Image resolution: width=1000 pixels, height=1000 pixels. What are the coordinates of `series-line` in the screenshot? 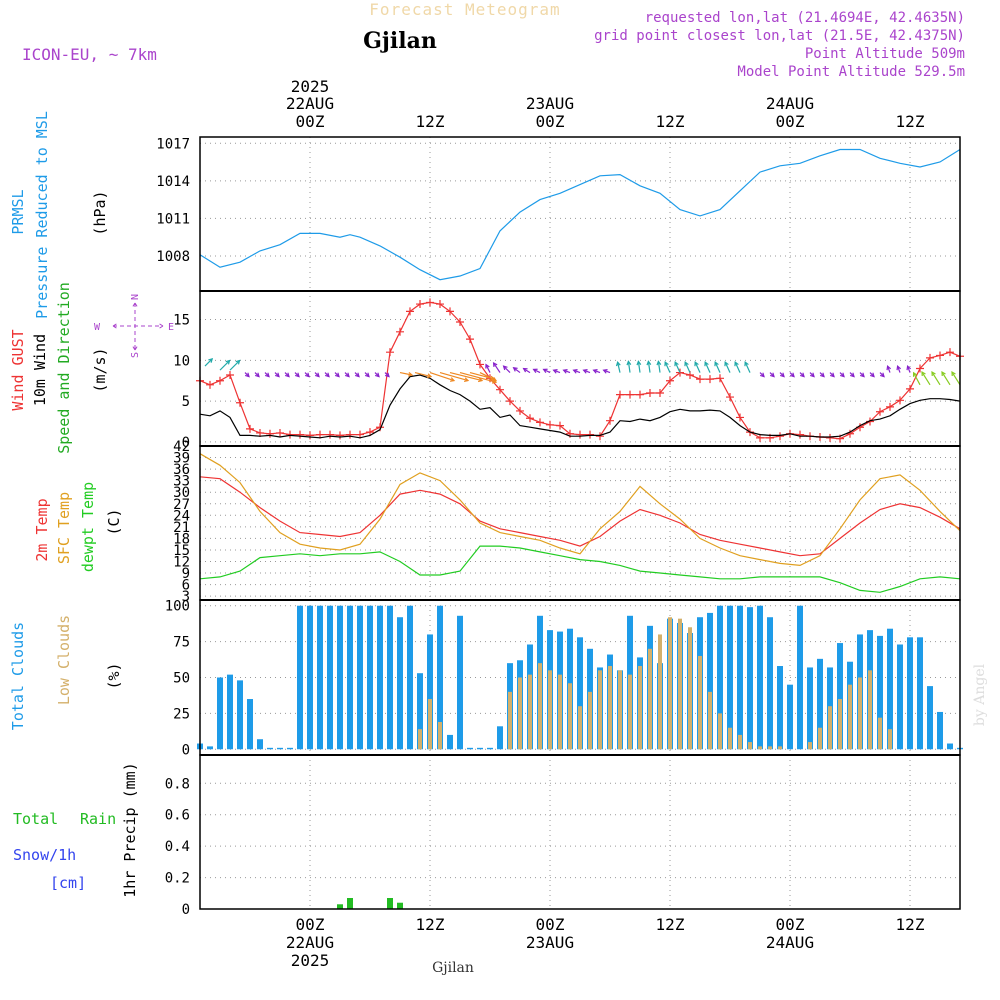 It's located at (580, 406).